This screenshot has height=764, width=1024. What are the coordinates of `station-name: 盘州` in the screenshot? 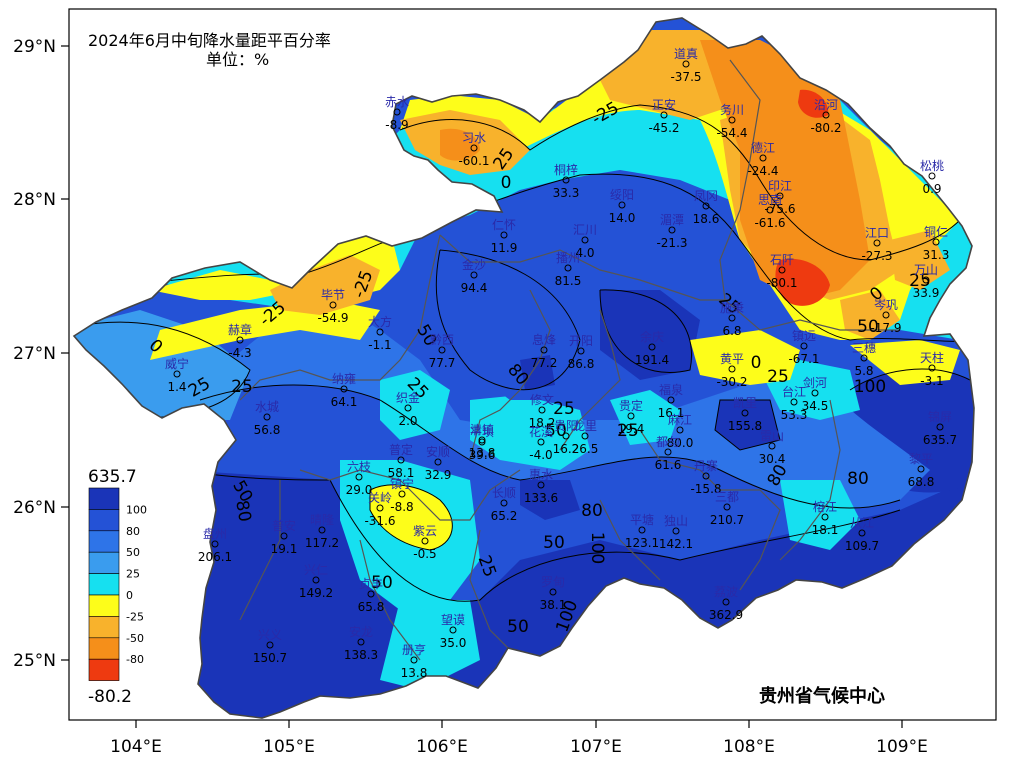 It's located at (215, 533).